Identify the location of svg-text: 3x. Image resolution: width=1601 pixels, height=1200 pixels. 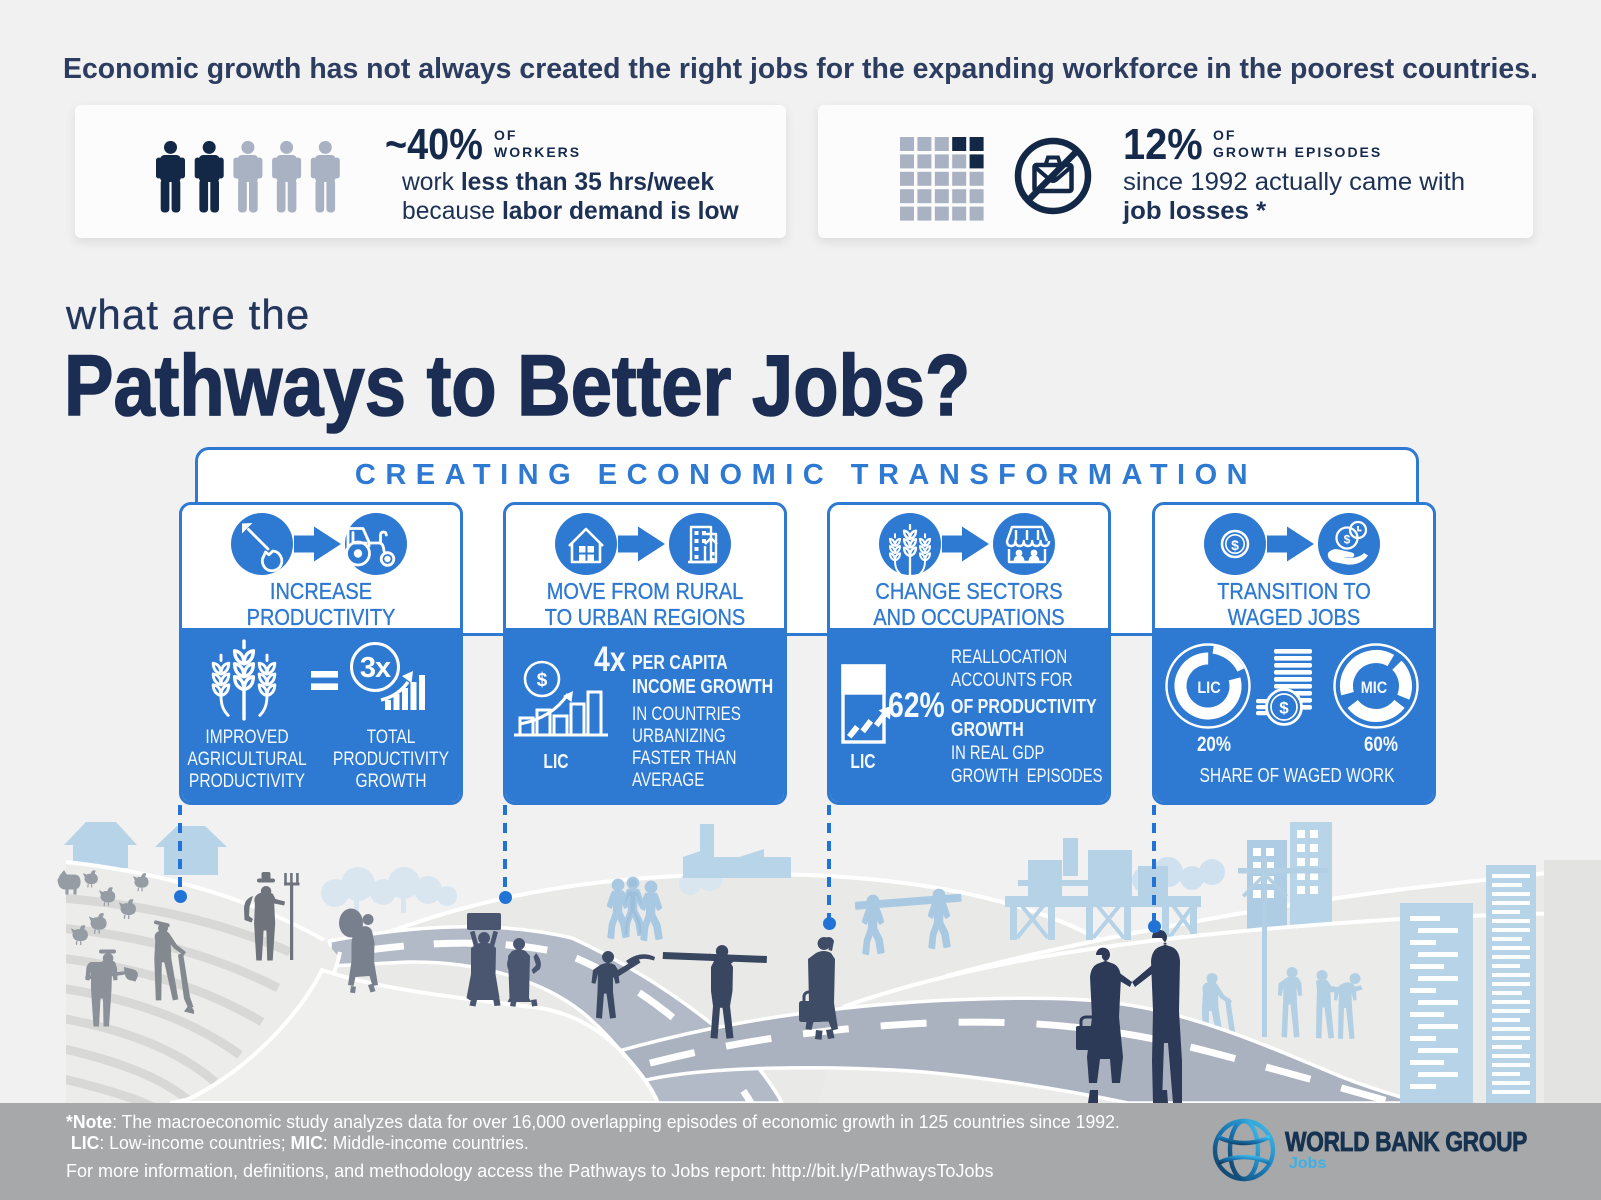
(375, 668).